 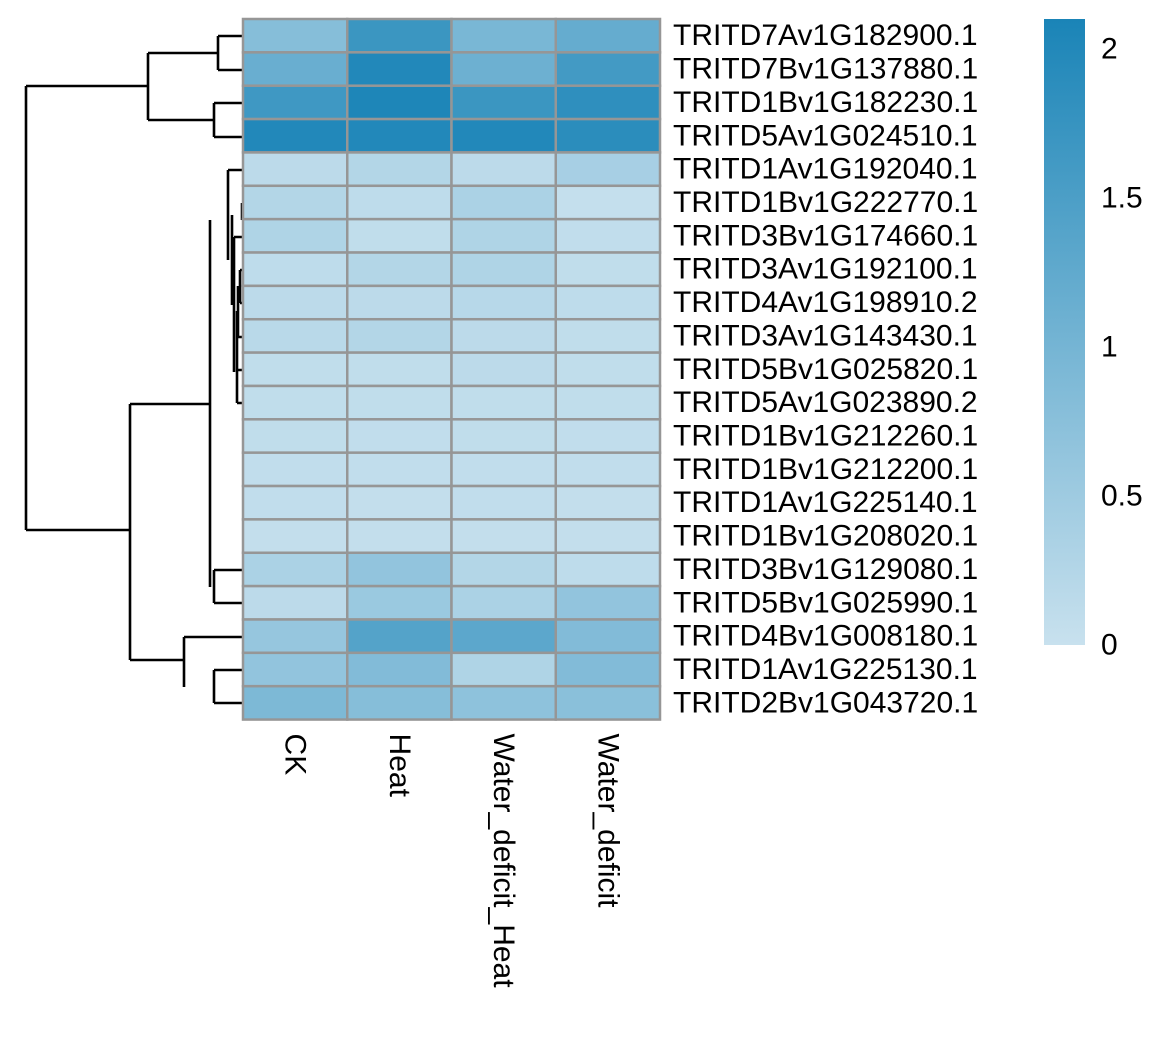 I want to click on legend-tick-label: 0, so click(x=1109, y=645).